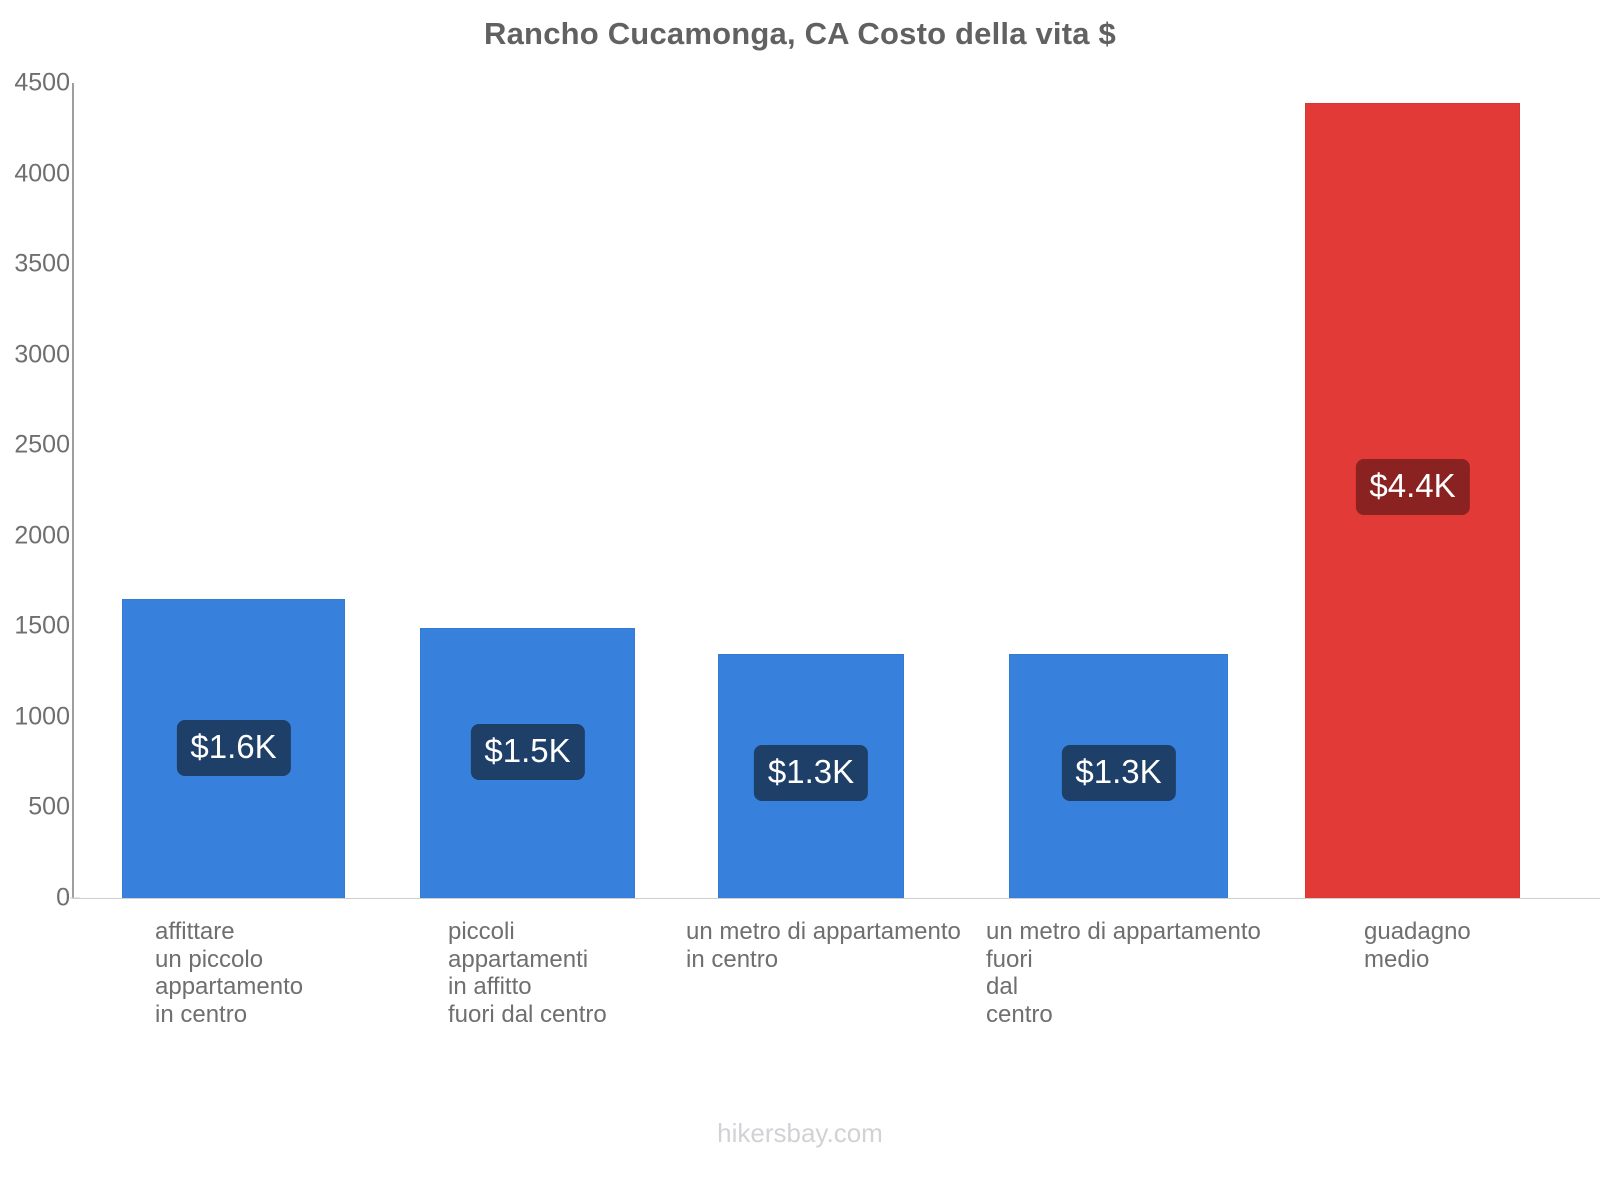  I want to click on bar-5: $4.4K, so click(1412, 500).